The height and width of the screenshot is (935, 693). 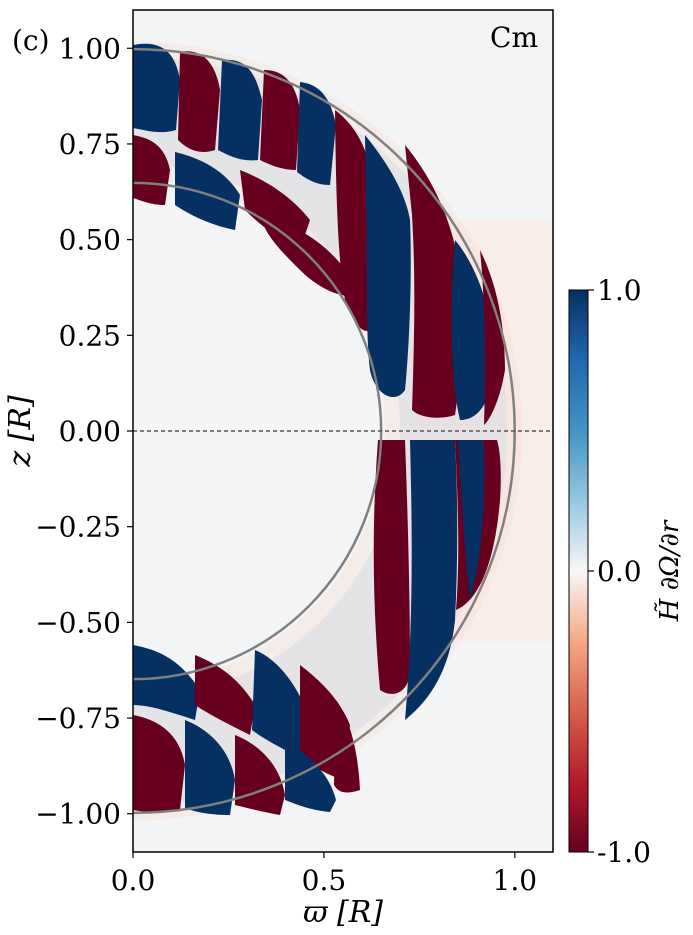 I want to click on y-tick-label: −1.00, so click(x=78, y=814).